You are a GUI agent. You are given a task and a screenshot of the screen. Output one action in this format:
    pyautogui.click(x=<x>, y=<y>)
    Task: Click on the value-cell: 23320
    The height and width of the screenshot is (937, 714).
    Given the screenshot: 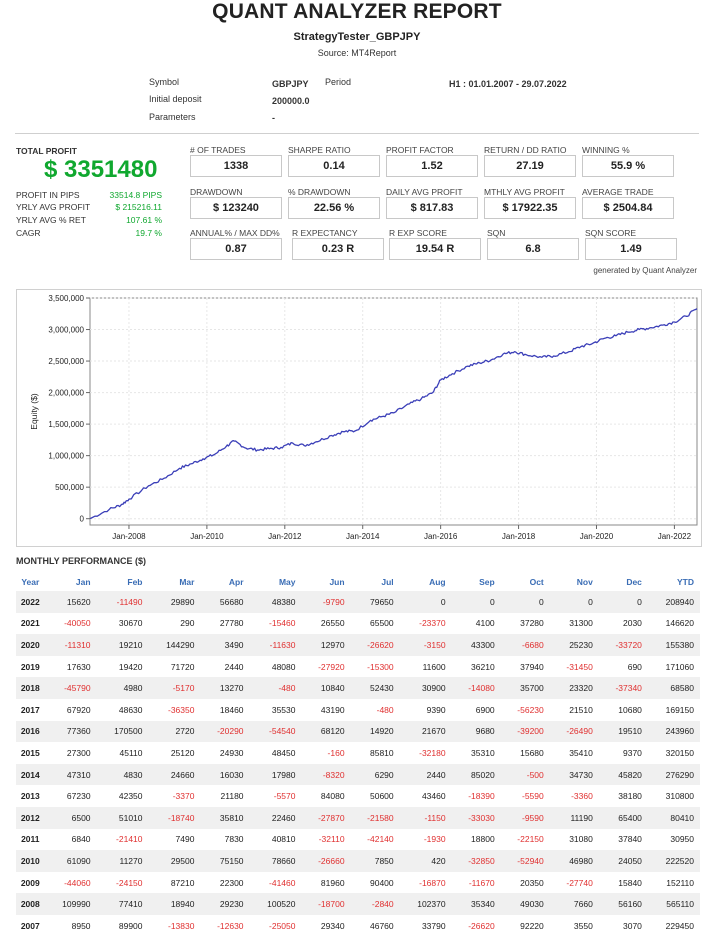 What is the action you would take?
    pyautogui.click(x=581, y=688)
    